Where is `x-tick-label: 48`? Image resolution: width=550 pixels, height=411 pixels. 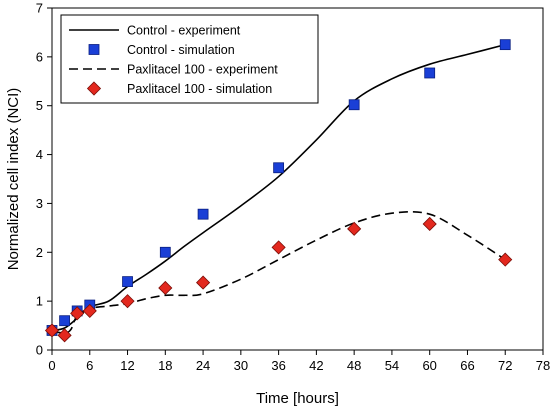 x-tick-label: 48 is located at coordinates (354, 365).